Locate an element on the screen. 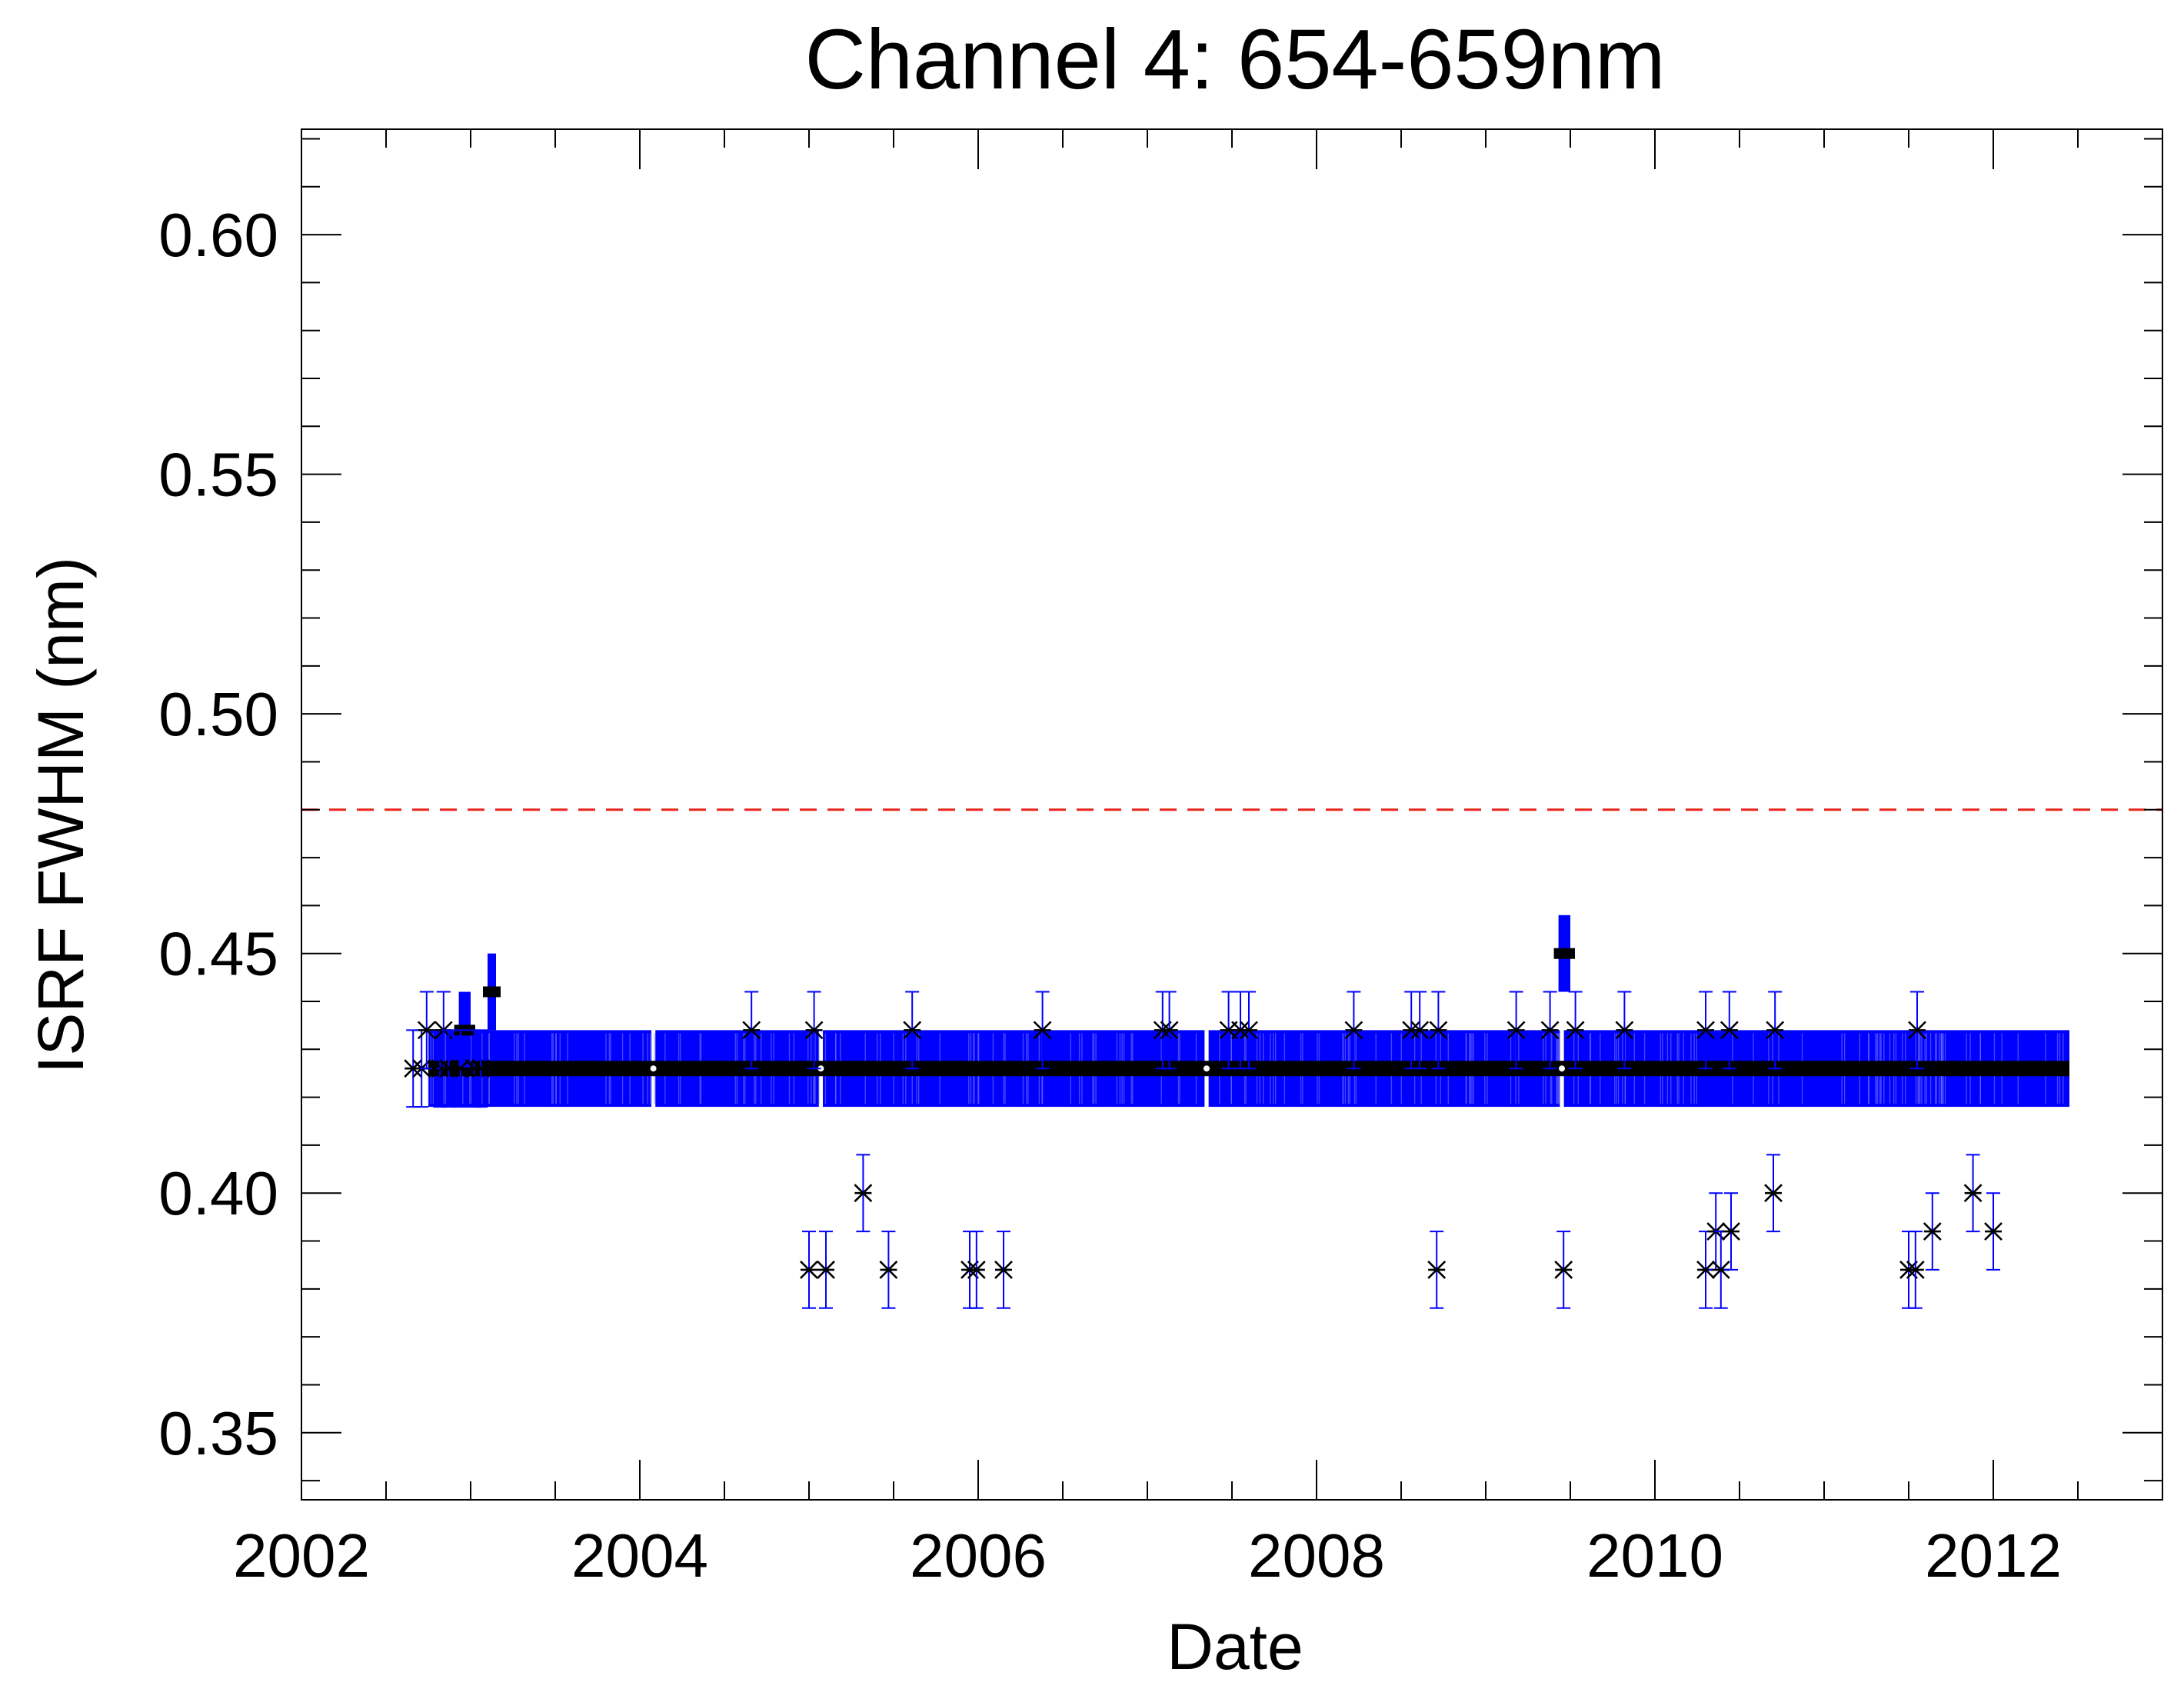  x-tick-label: 2002 is located at coordinates (301, 1555).